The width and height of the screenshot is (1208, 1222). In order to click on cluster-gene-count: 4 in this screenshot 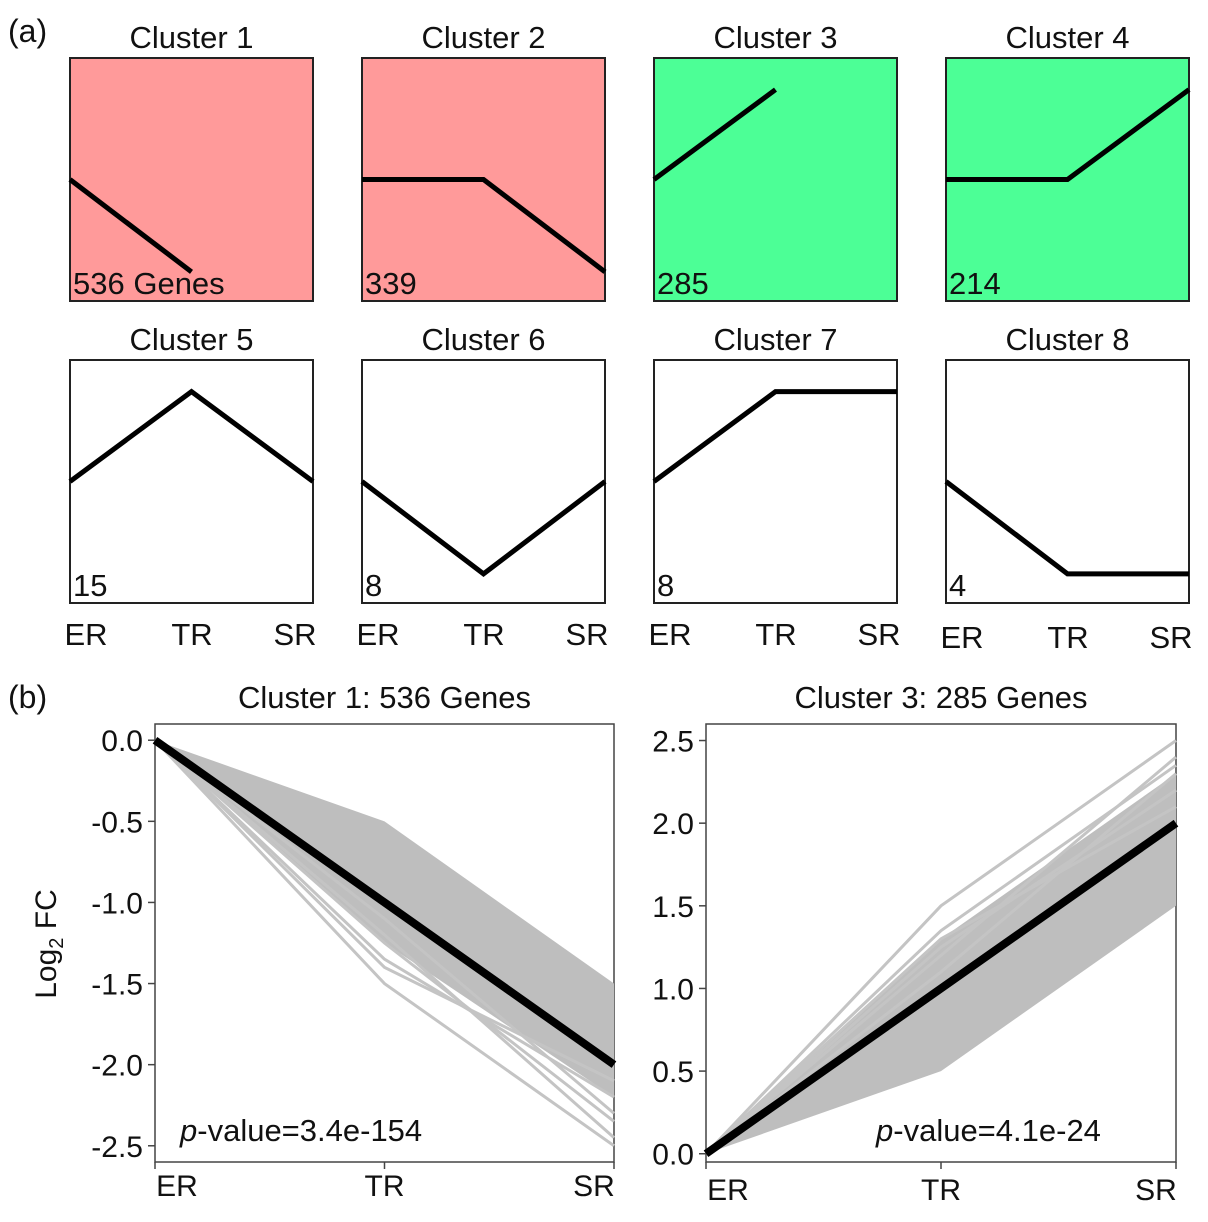, I will do `click(957, 585)`.